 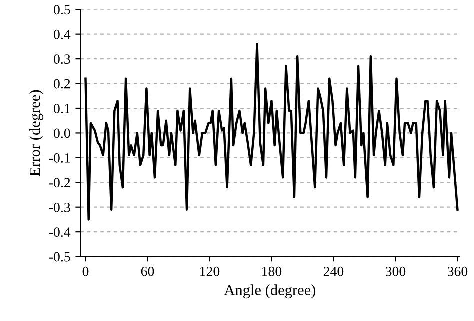 What do you see at coordinates (62, 109) in the screenshot?
I see `y-tick-label: 0.1` at bounding box center [62, 109].